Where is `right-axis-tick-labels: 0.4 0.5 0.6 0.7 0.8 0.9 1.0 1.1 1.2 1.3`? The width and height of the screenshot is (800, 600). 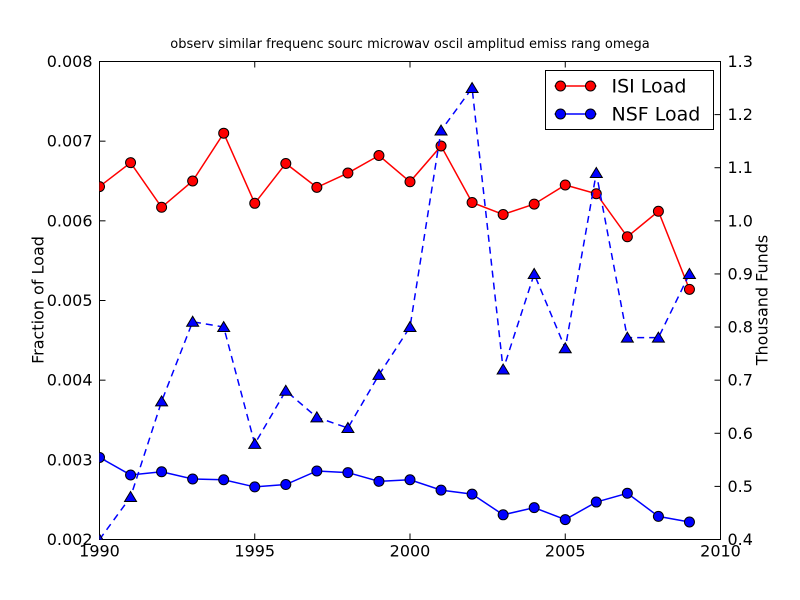
right-axis-tick-labels: 0.4 0.5 0.6 0.7 0.8 0.9 1.0 1.1 1.2 1.3 is located at coordinates (740, 300).